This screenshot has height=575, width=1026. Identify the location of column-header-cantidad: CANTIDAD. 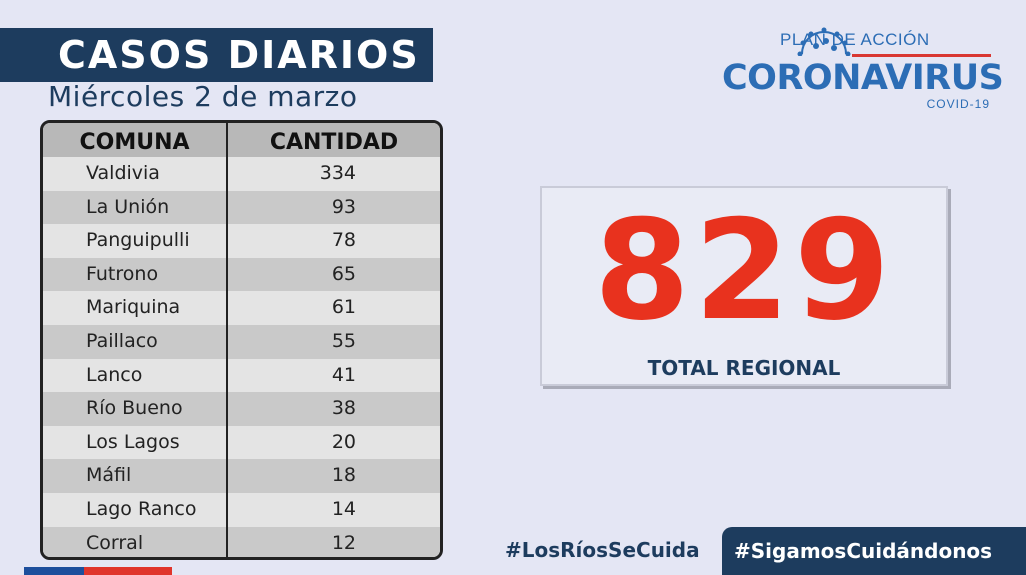
(333, 140).